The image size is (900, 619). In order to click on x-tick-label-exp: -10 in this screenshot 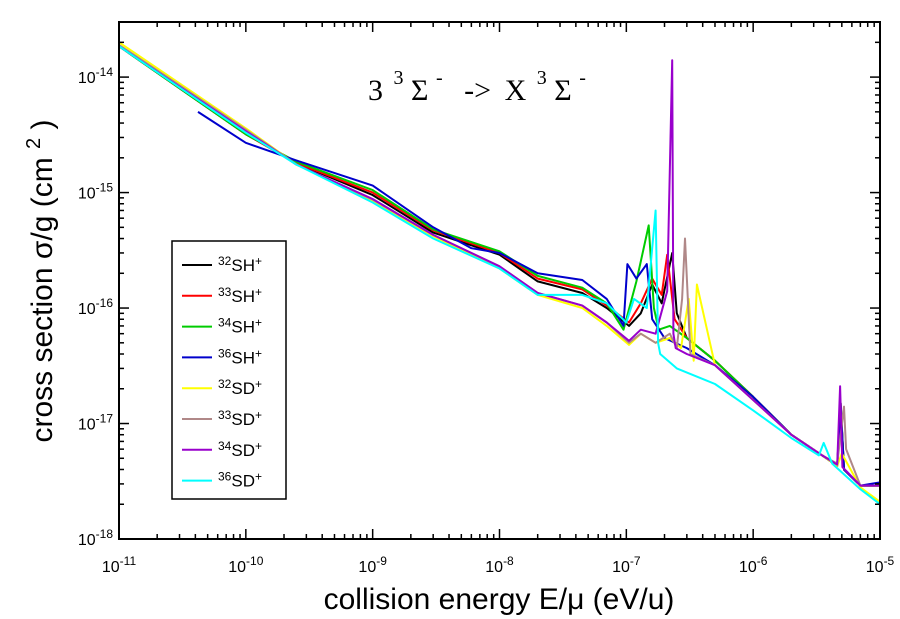, I will do `click(255, 561)`.